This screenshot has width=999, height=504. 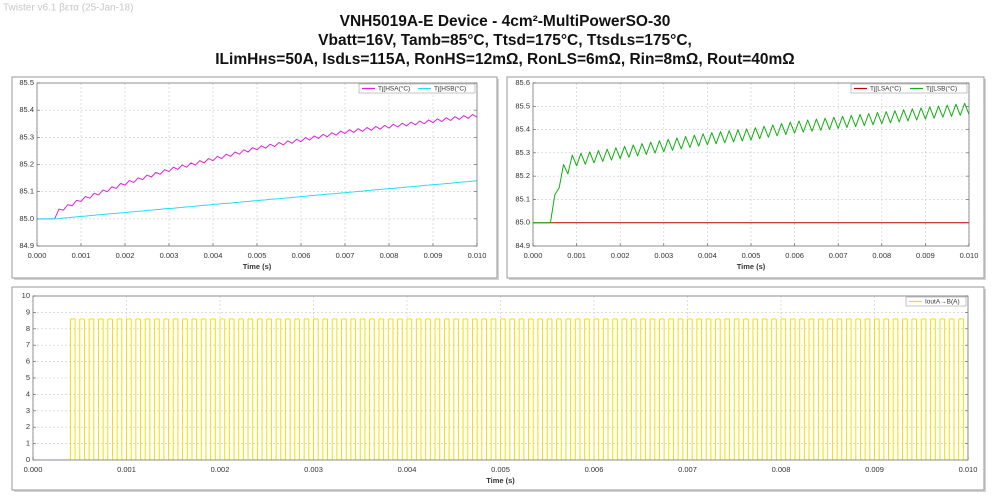 What do you see at coordinates (505, 21) in the screenshot?
I see `title-line: VNH5019A-E Device - 4cm²-MultiPowerSO-30` at bounding box center [505, 21].